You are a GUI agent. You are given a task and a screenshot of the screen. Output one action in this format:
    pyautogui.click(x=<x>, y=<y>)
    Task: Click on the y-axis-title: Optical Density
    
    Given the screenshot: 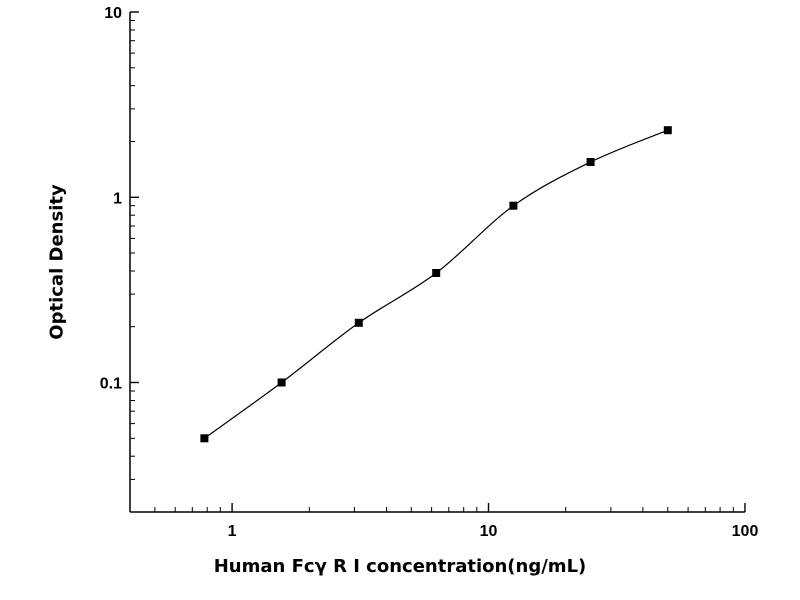 What is the action you would take?
    pyautogui.click(x=57, y=262)
    